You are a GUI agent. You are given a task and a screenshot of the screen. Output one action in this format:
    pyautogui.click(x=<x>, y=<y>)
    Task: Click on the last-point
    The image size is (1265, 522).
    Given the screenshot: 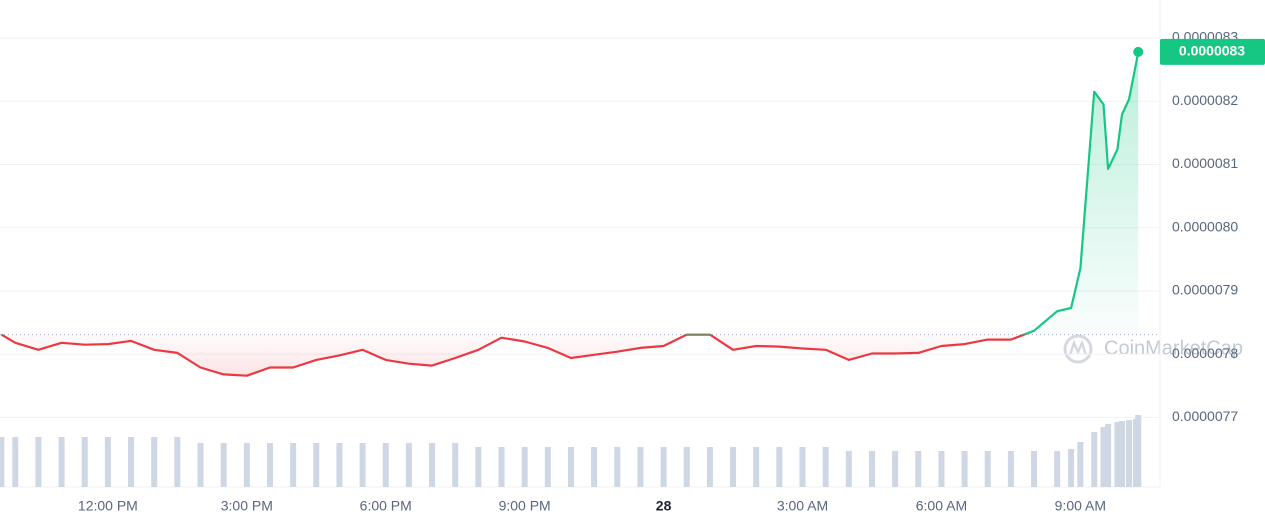 What is the action you would take?
    pyautogui.click(x=1138, y=51)
    